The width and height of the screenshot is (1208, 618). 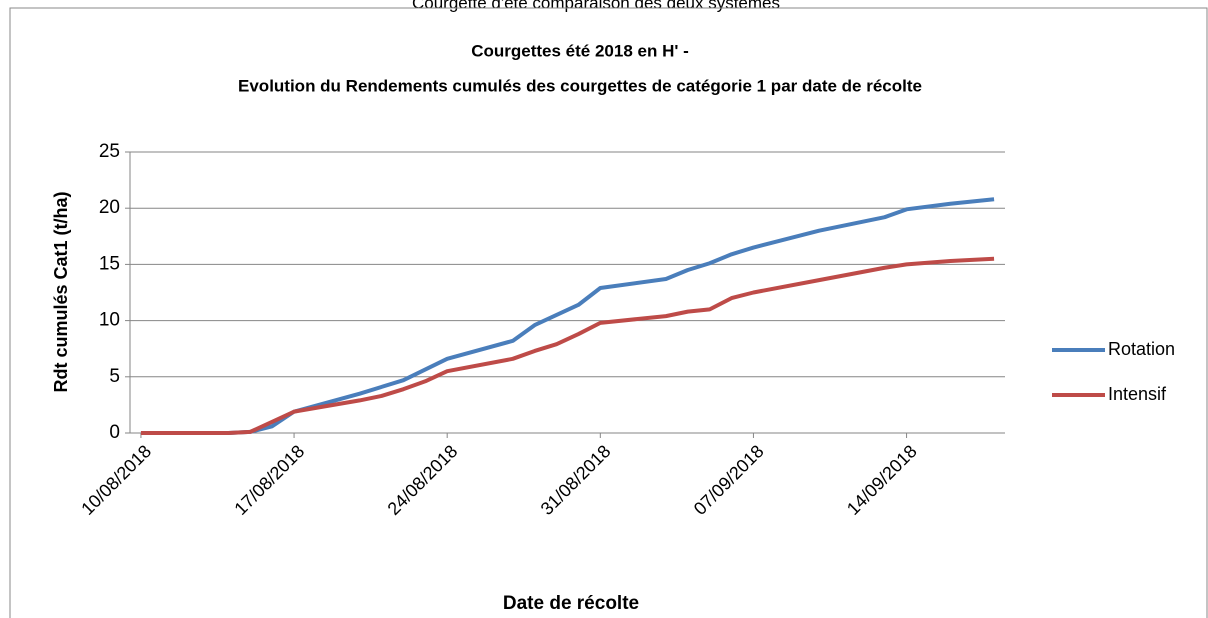 What do you see at coordinates (571, 603) in the screenshot?
I see `x-axis-label: Date de récolte` at bounding box center [571, 603].